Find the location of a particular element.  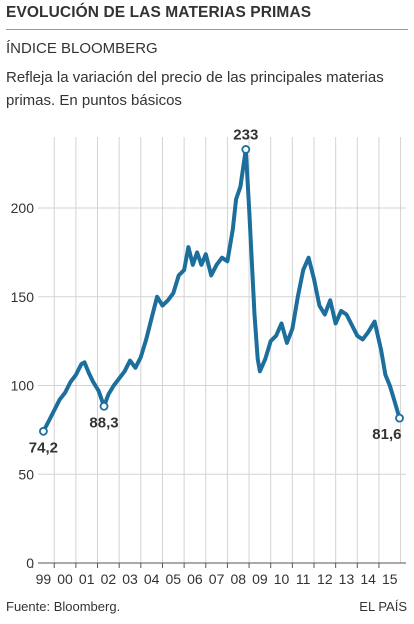

y-tick-label: 0 is located at coordinates (30, 563).